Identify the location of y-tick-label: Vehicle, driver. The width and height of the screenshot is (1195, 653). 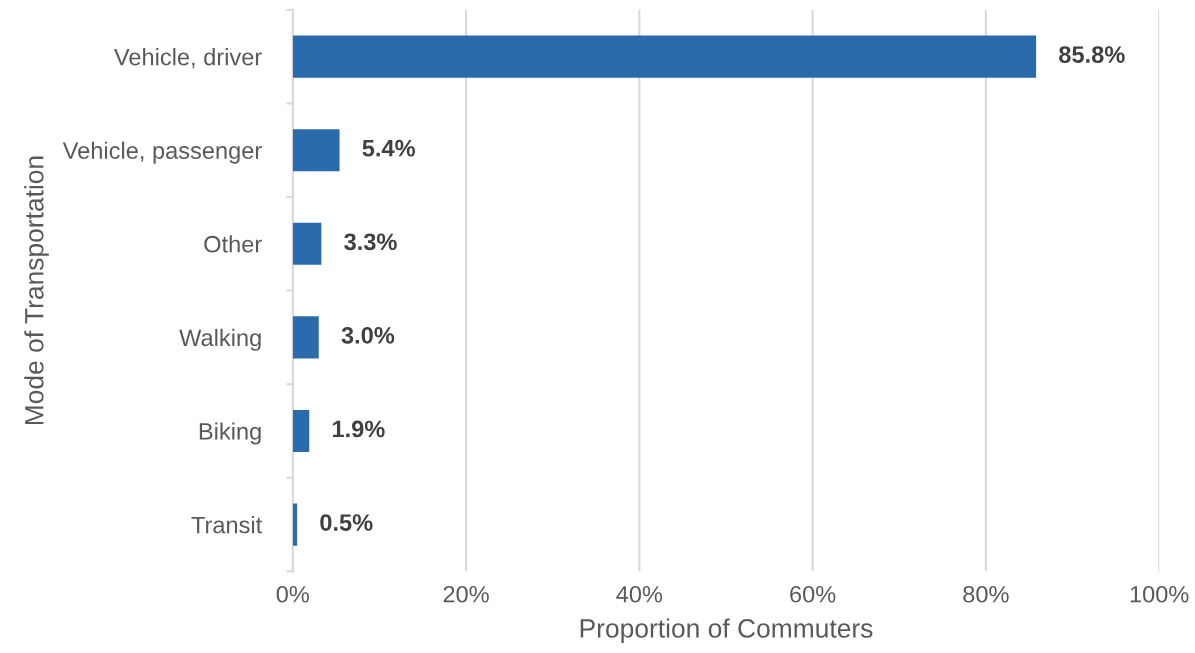
(188, 58).